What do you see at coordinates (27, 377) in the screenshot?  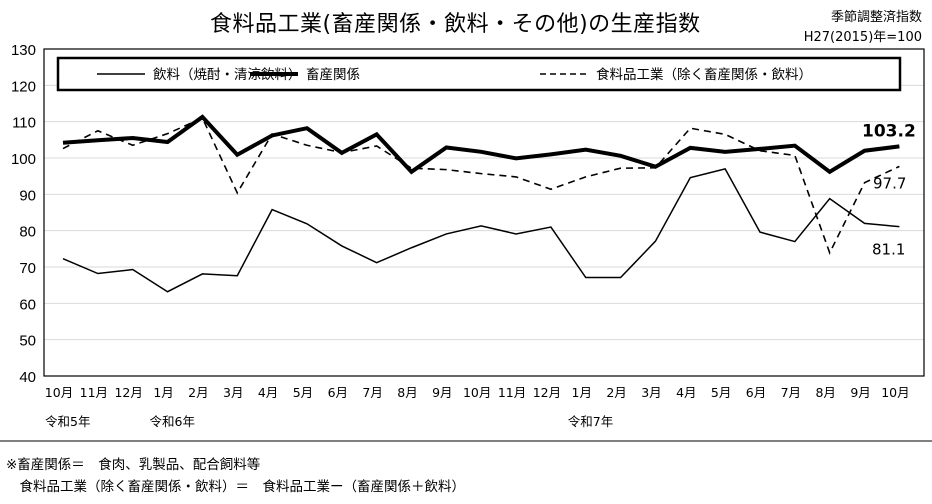 I see `y-tick-label: 40` at bounding box center [27, 377].